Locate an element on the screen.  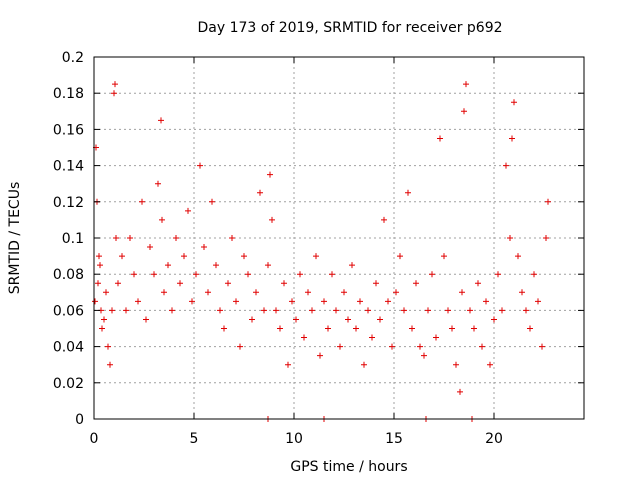
x-tick-label: 10 is located at coordinates (294, 439).